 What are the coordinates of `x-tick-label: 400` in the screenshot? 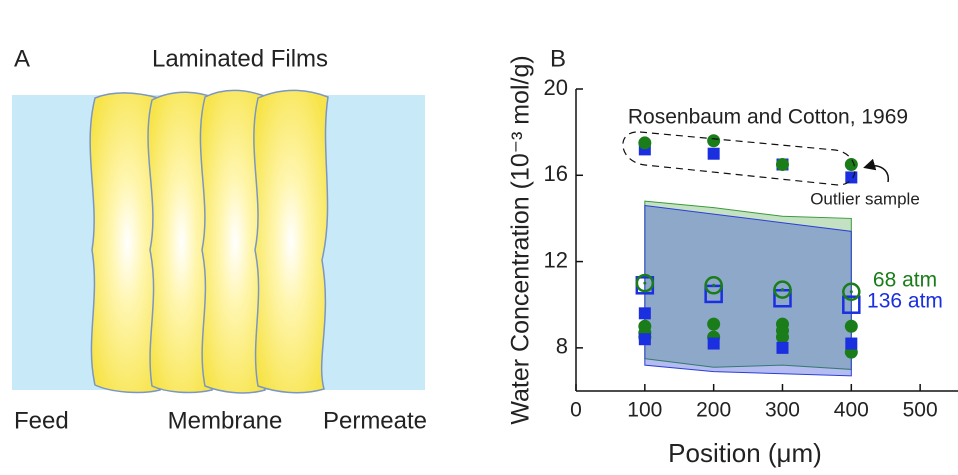 It's located at (851, 410).